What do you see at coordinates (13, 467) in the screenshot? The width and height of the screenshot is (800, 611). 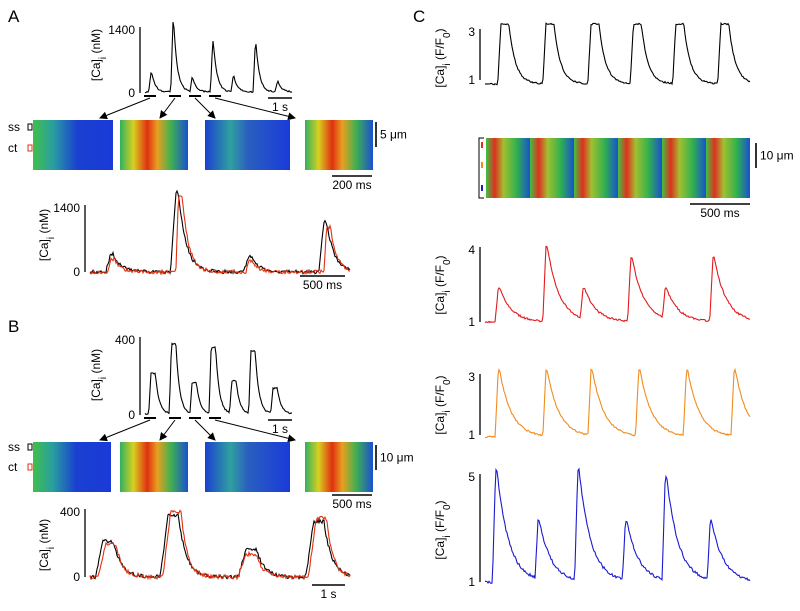 I see `row-label: ct` at bounding box center [13, 467].